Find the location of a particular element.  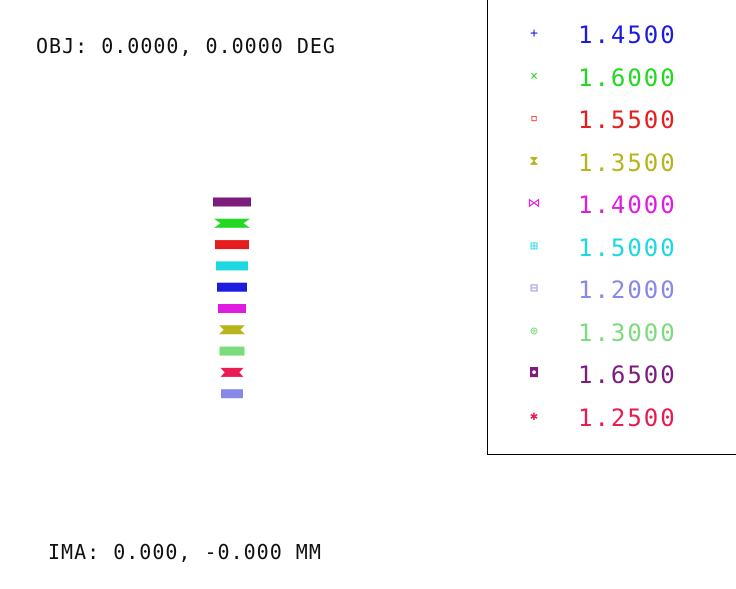

legend-symbol-icon: ⊞ is located at coordinates (534, 246).